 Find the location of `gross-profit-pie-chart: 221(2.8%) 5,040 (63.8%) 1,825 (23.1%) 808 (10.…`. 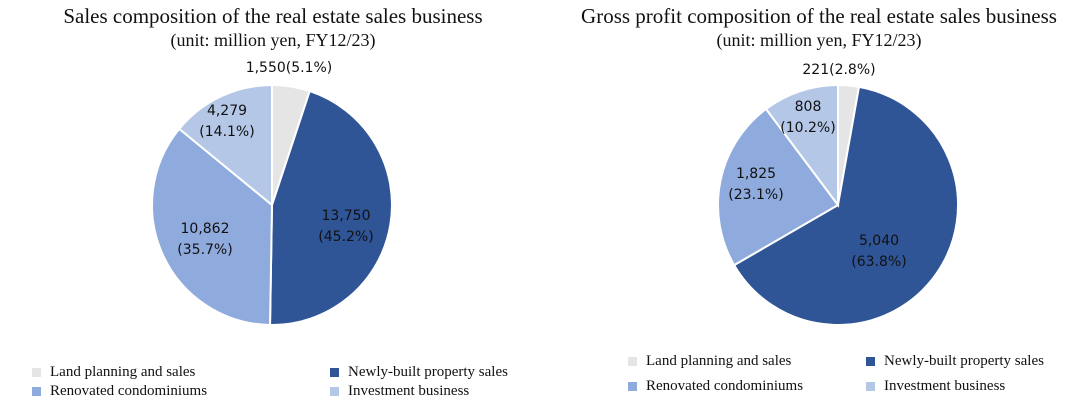

gross-profit-pie-chart: 221(2.8%) 5,040 (63.8%) 1,825 (23.1%) 808 (10.… is located at coordinates (838, 194).